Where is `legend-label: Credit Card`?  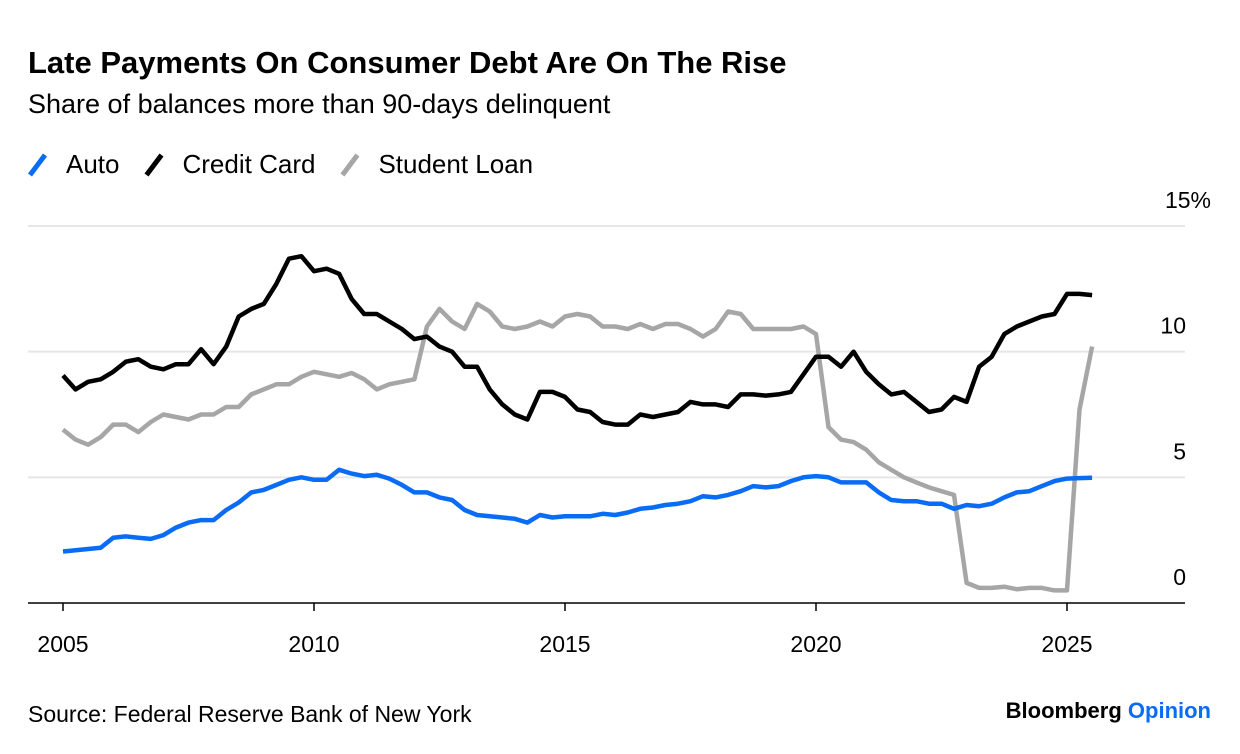
legend-label: Credit Card is located at coordinates (249, 164).